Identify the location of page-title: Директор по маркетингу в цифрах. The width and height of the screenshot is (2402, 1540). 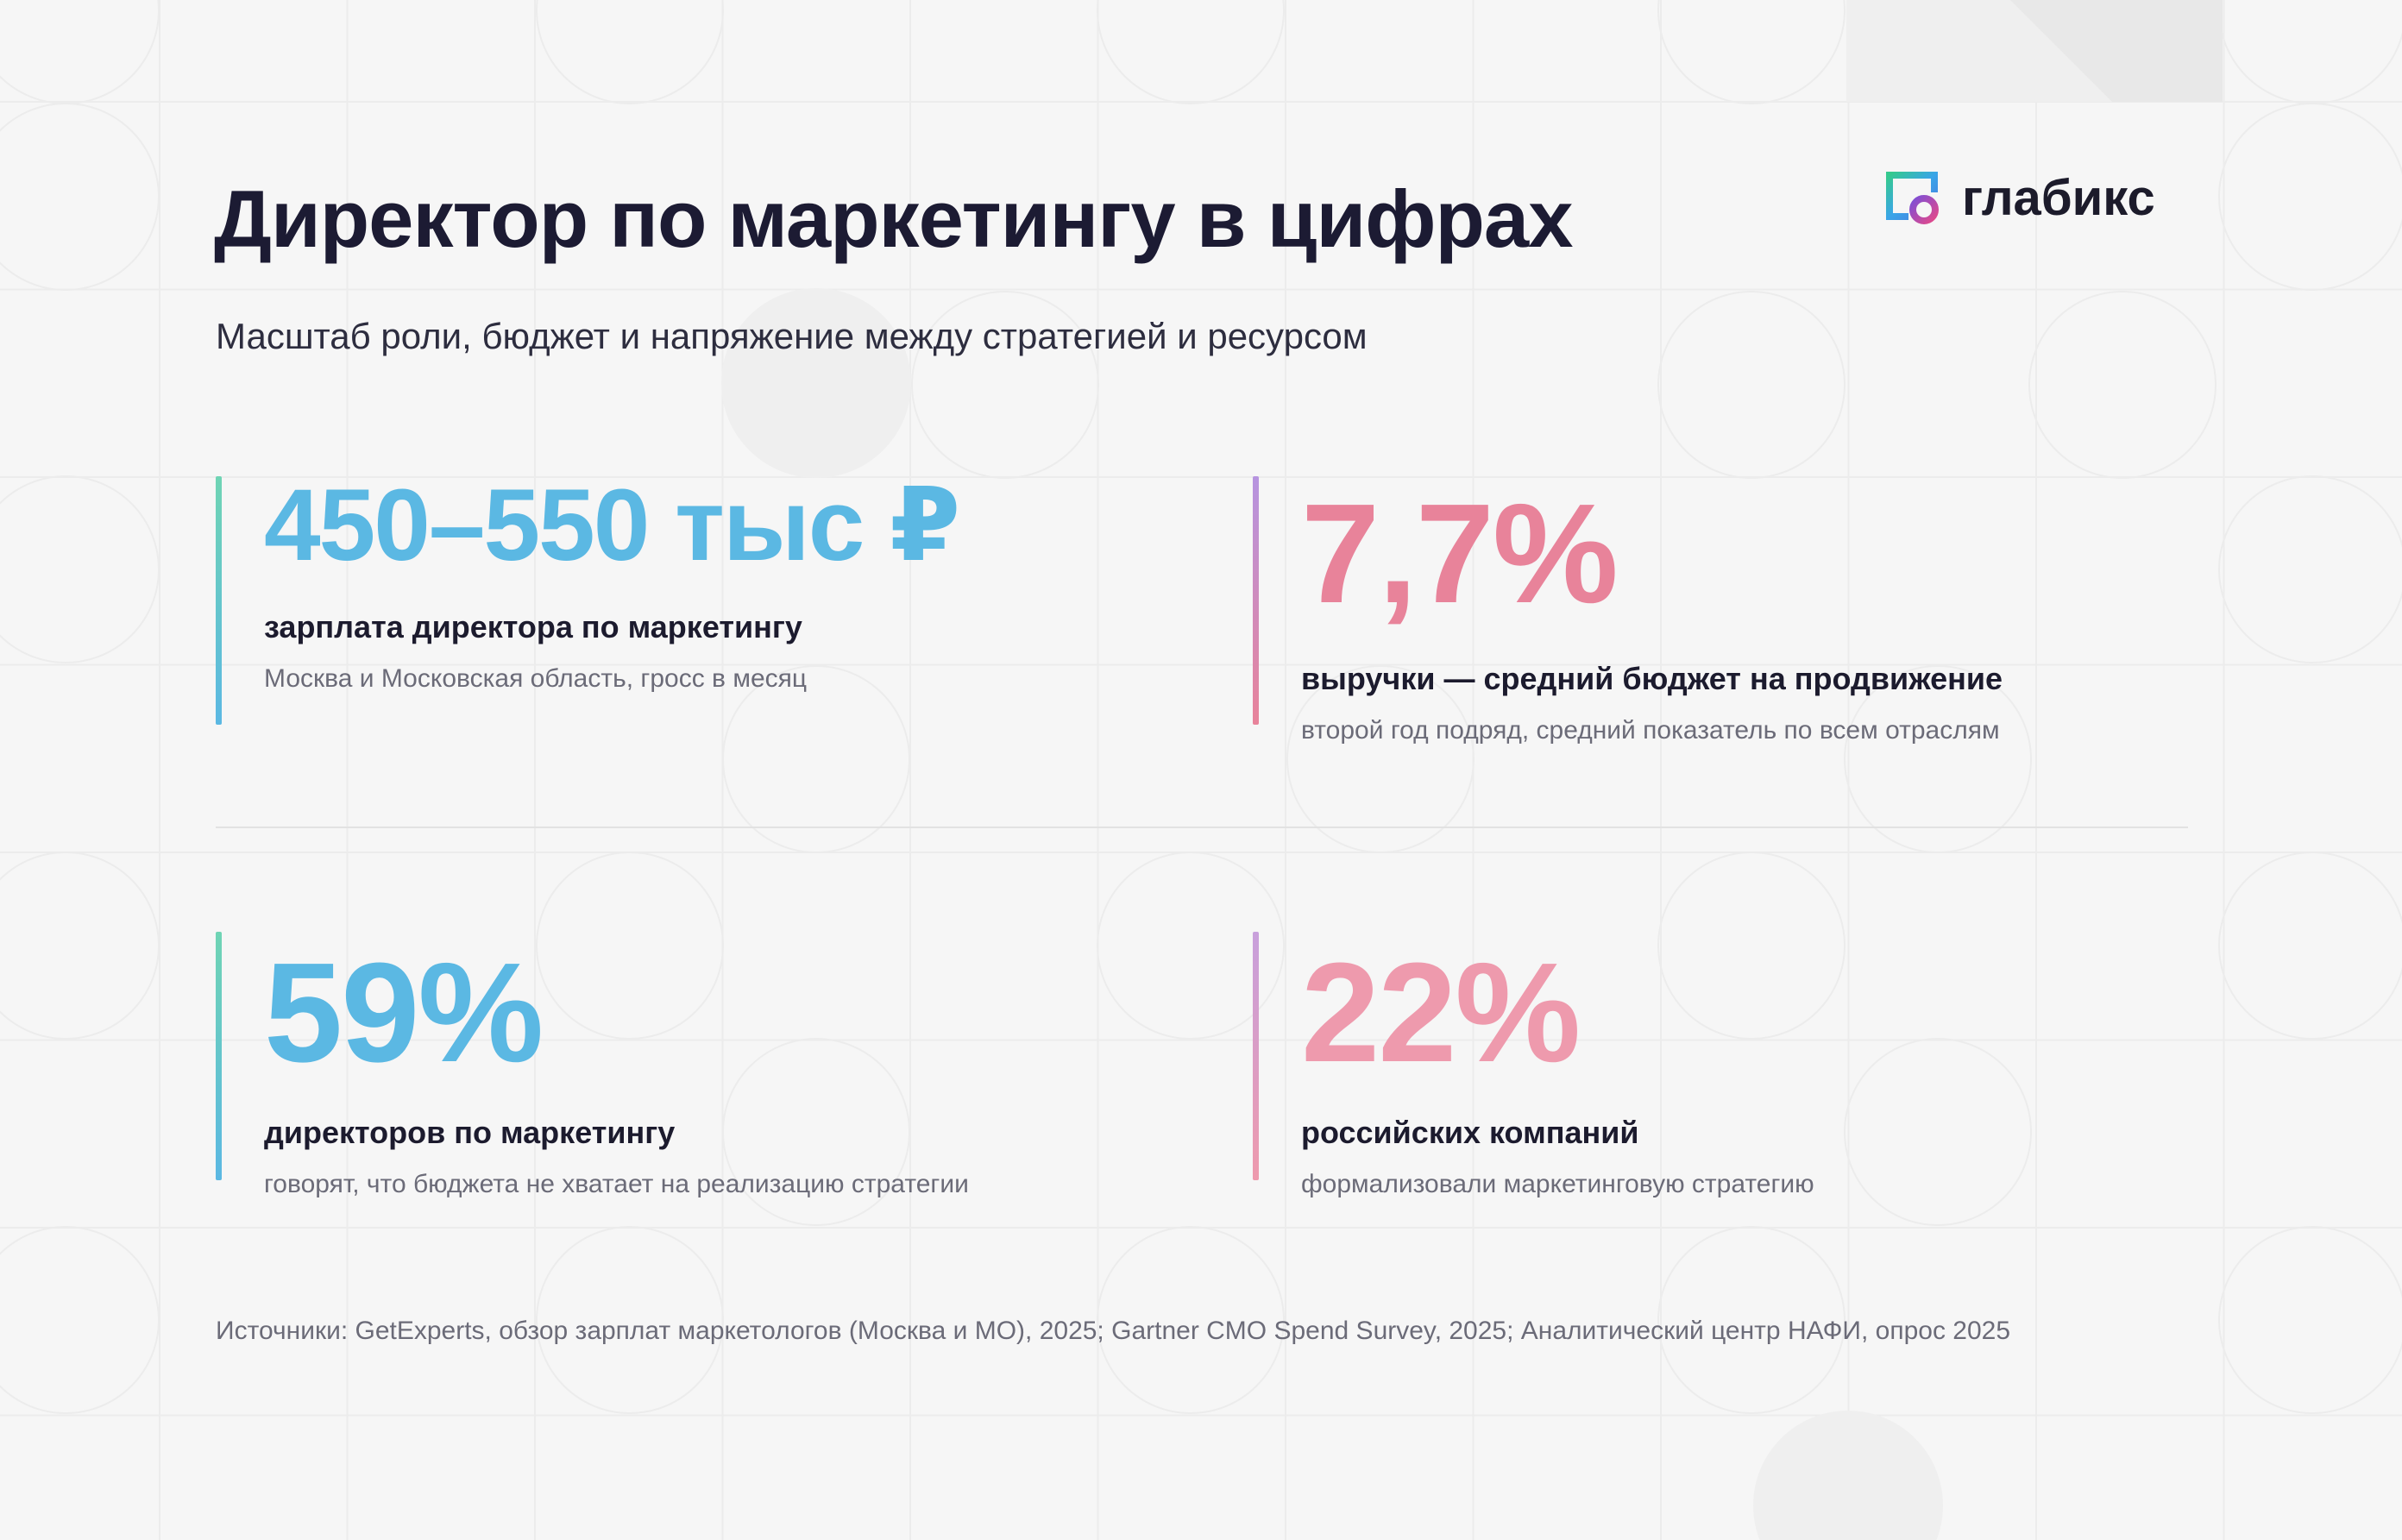
(893, 219).